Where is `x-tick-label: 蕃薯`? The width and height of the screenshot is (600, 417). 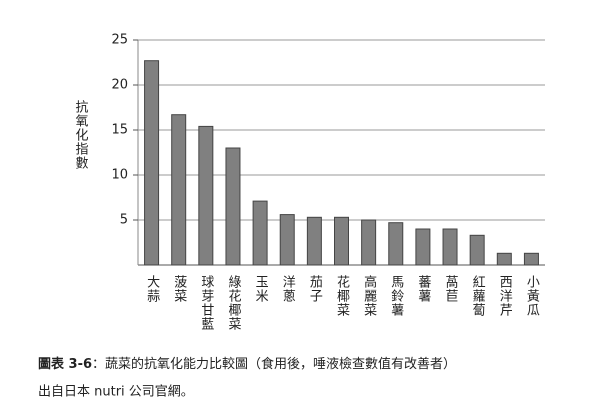
x-tick-label: 蕃薯 is located at coordinates (423, 289).